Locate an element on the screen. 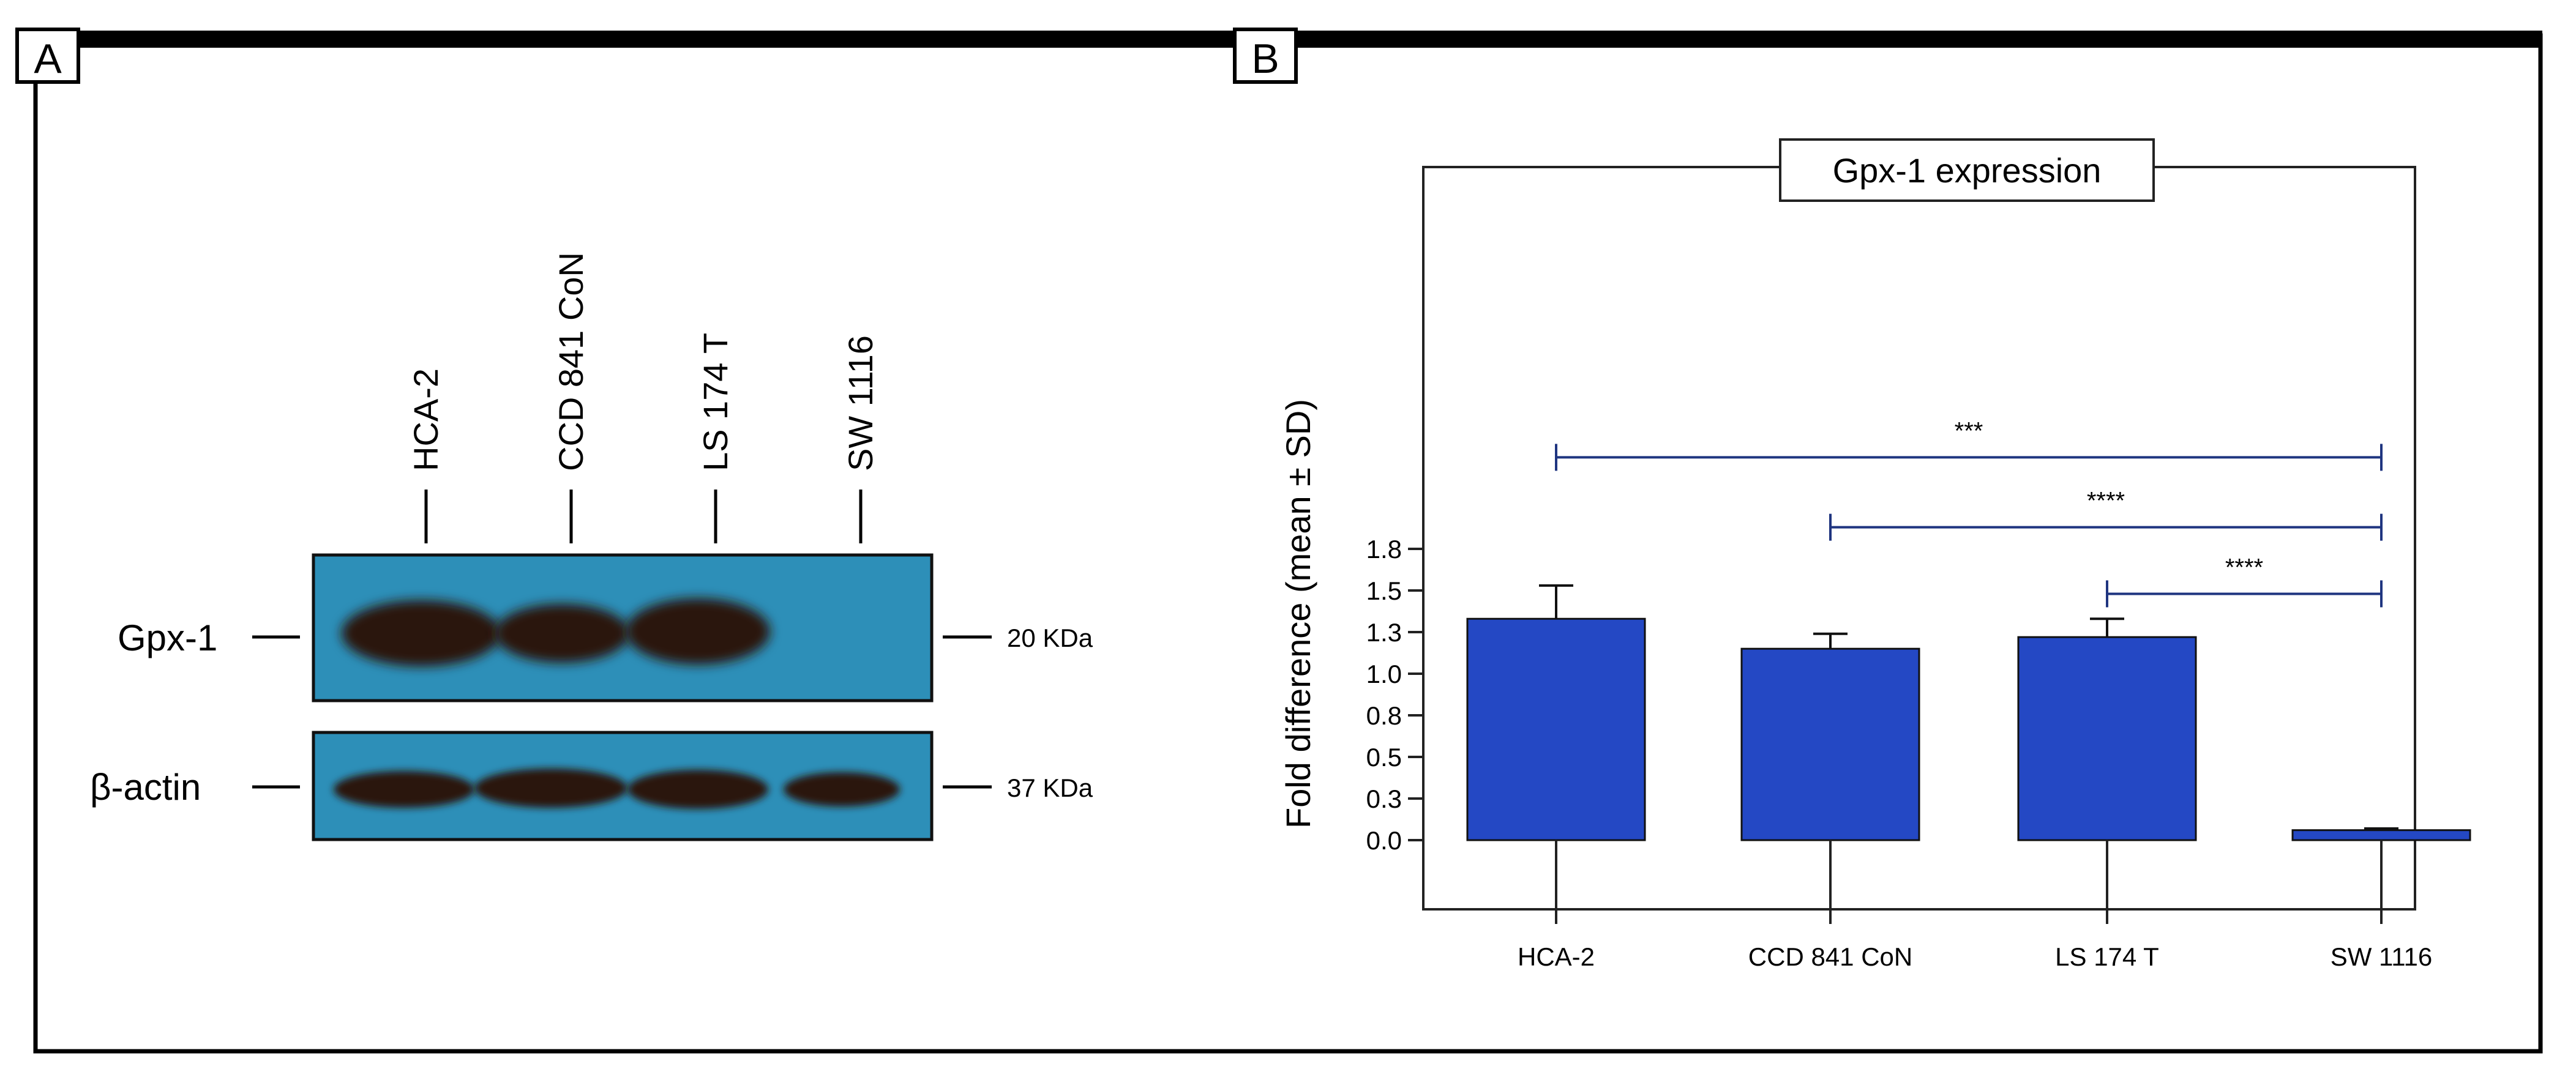  y-tick-label: 1.0 is located at coordinates (1384, 674).